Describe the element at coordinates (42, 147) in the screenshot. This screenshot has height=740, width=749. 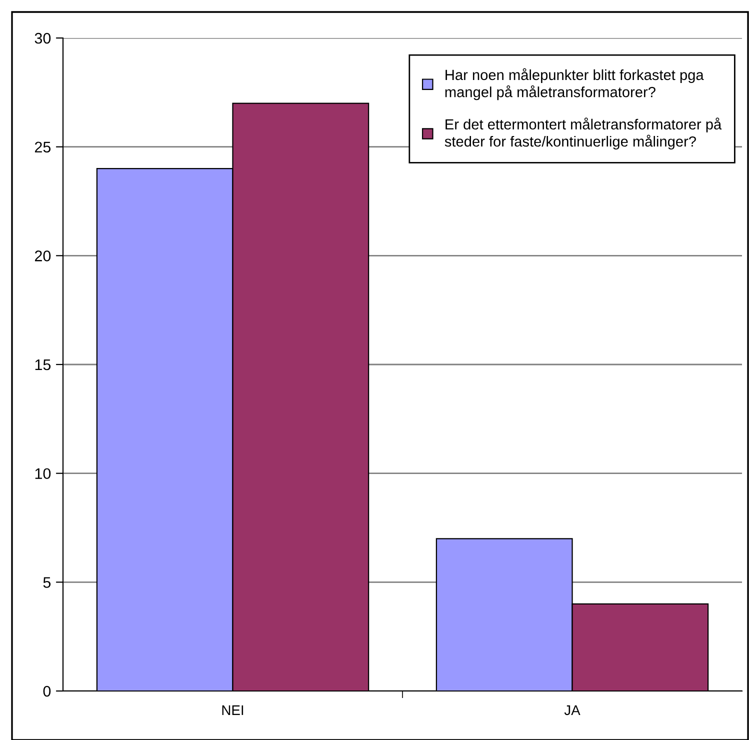
I see `y-tick-label: 25` at that location.